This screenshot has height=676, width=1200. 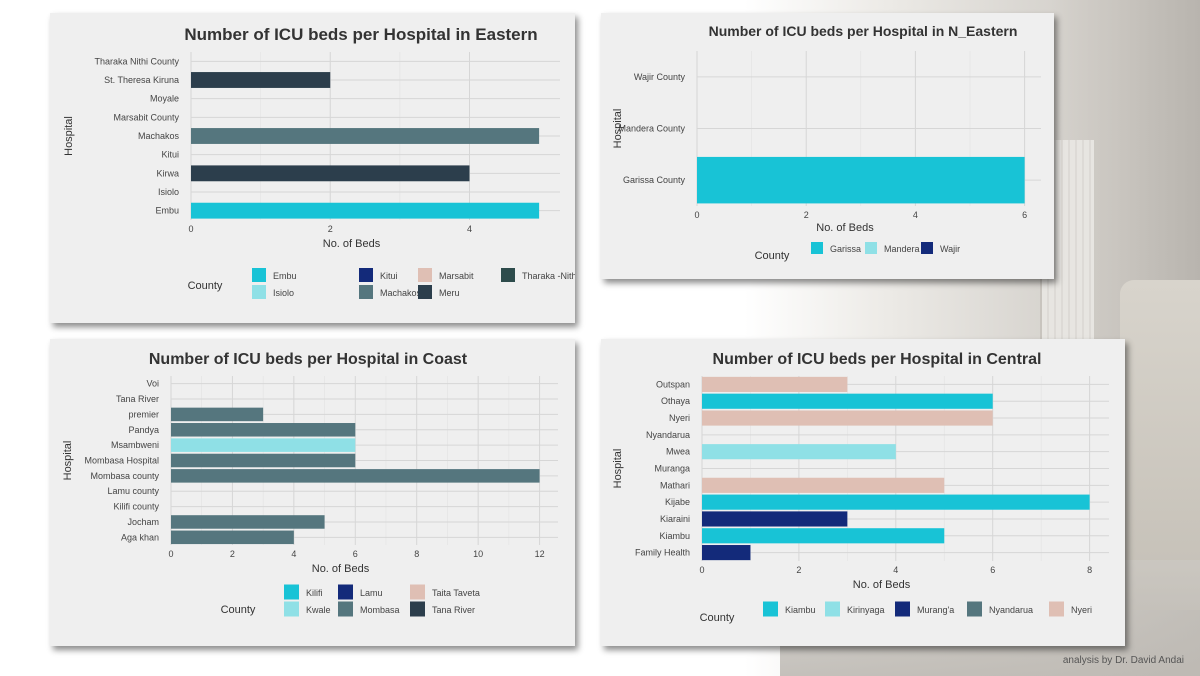 I want to click on bar-embu, so click(x=365, y=210).